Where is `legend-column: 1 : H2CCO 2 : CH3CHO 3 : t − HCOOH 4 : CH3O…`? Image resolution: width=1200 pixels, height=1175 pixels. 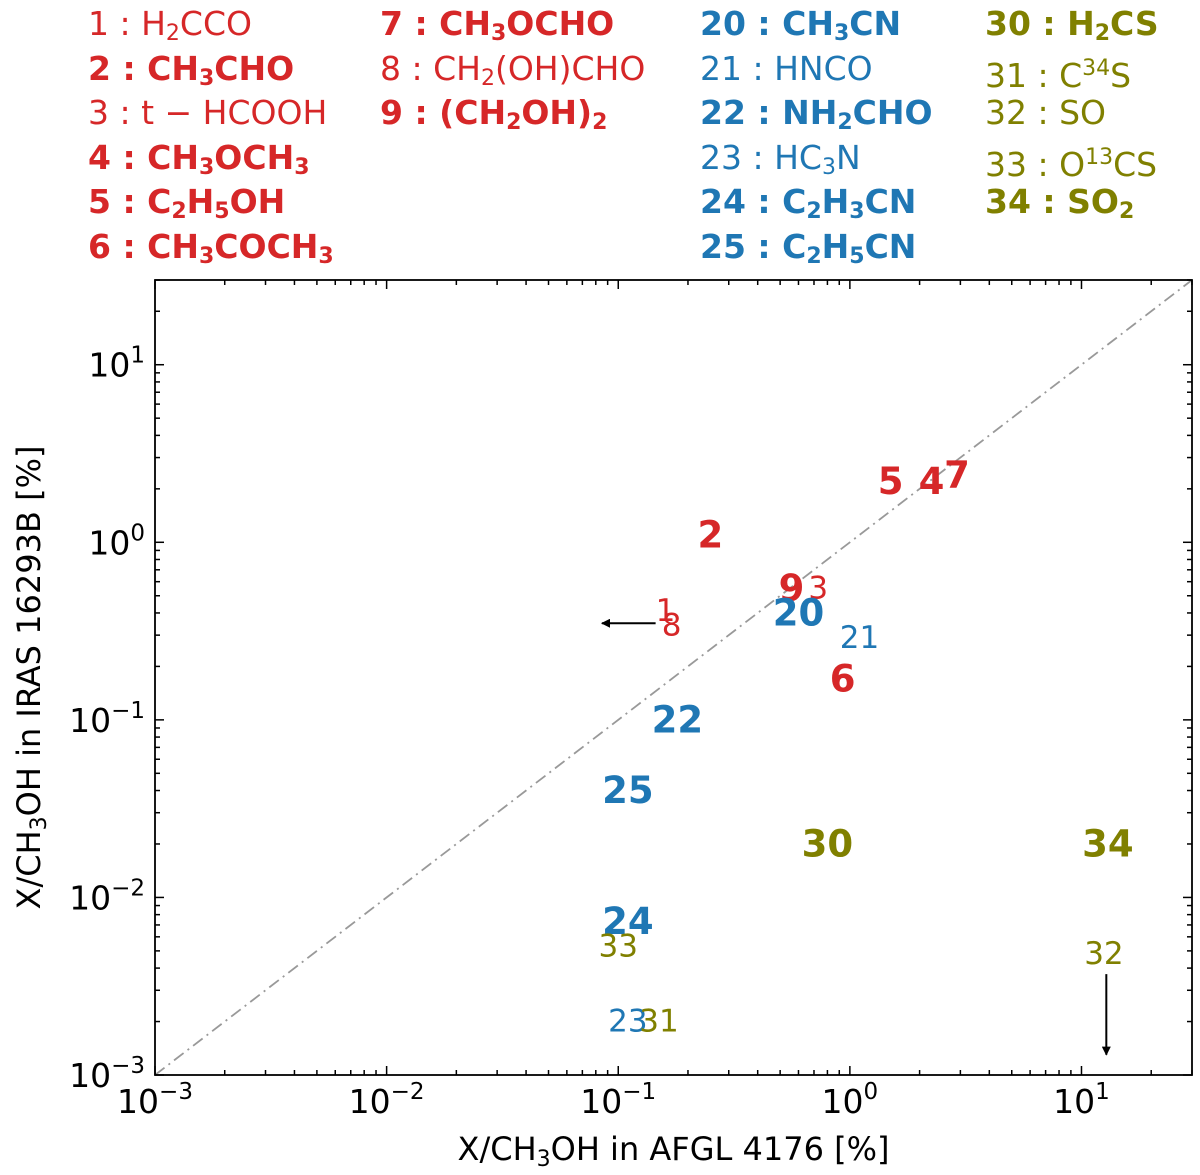 legend-column: 1 : H2CCO 2 : CH3CHO 3 : t − HCOOH 4 : CH3O… is located at coordinates (211, 137).